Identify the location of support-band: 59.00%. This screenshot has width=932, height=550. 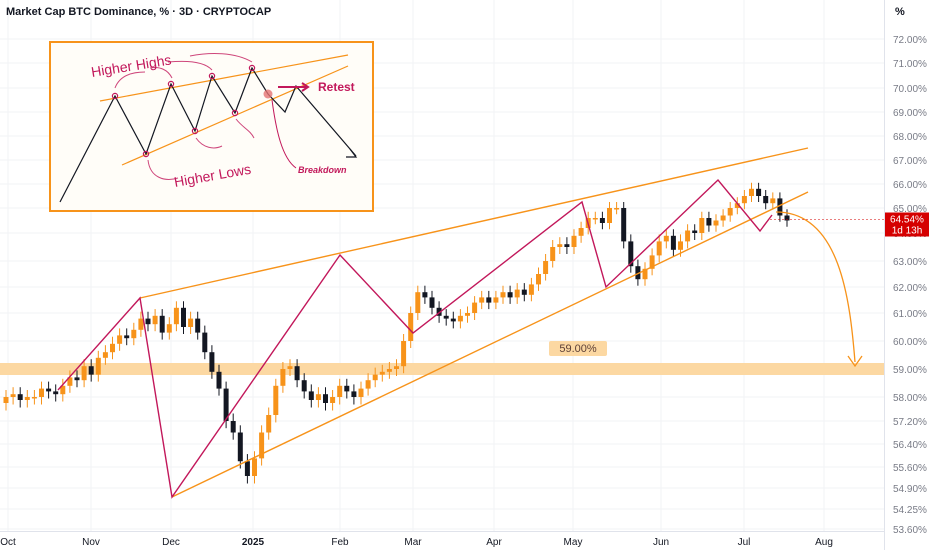
(442, 358).